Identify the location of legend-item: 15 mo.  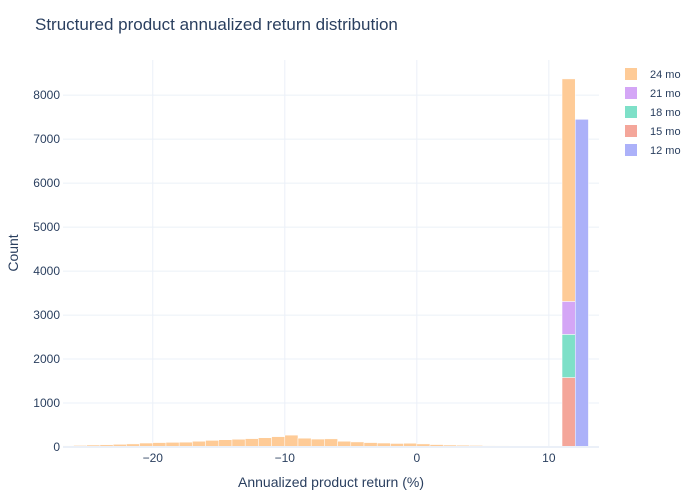
(653, 131).